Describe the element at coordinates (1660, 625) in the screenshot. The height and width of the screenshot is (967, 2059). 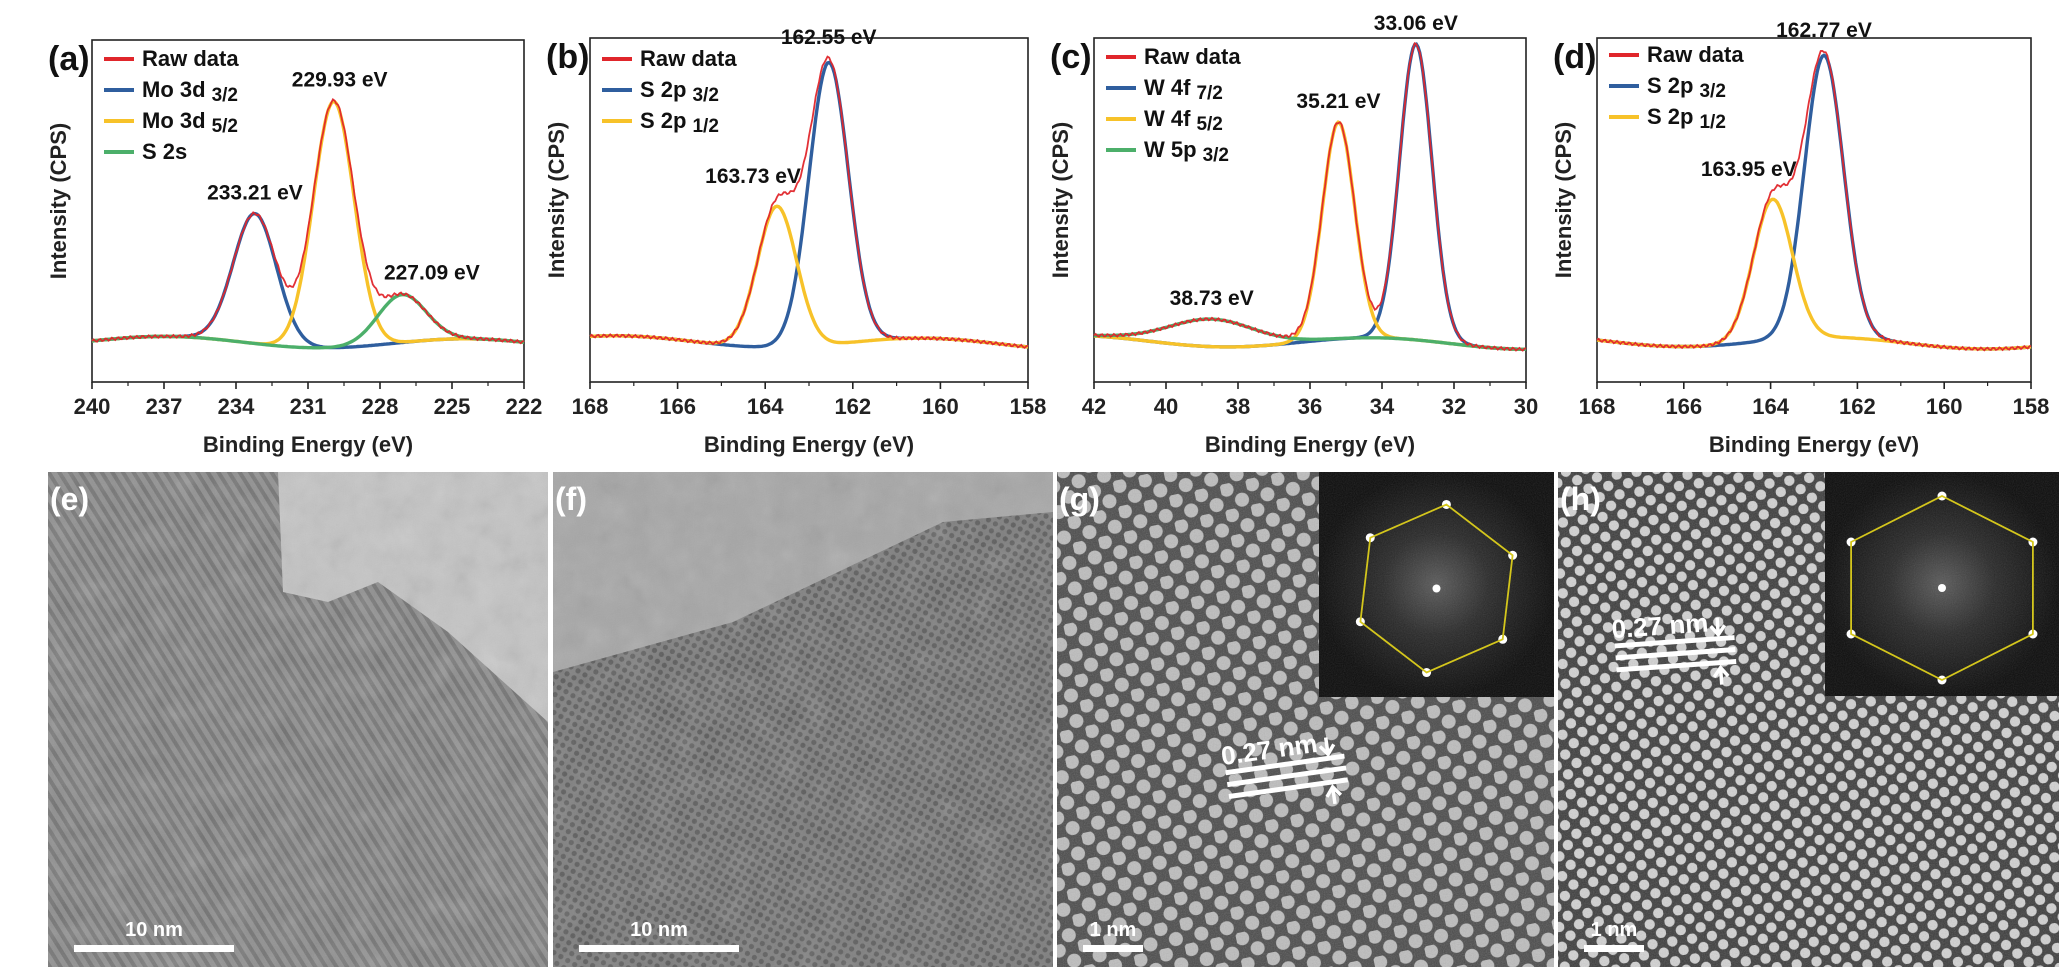
I see `lattice-spacing-label: 0.27 nm` at that location.